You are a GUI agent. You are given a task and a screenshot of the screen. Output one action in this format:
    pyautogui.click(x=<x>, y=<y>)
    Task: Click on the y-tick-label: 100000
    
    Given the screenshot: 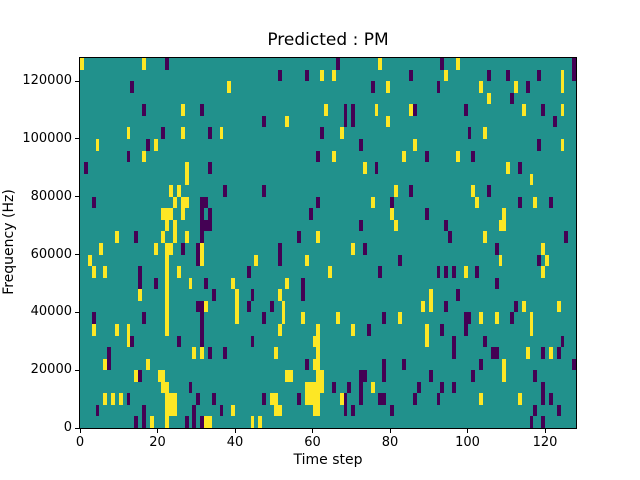 What is the action you would take?
    pyautogui.click(x=47, y=138)
    